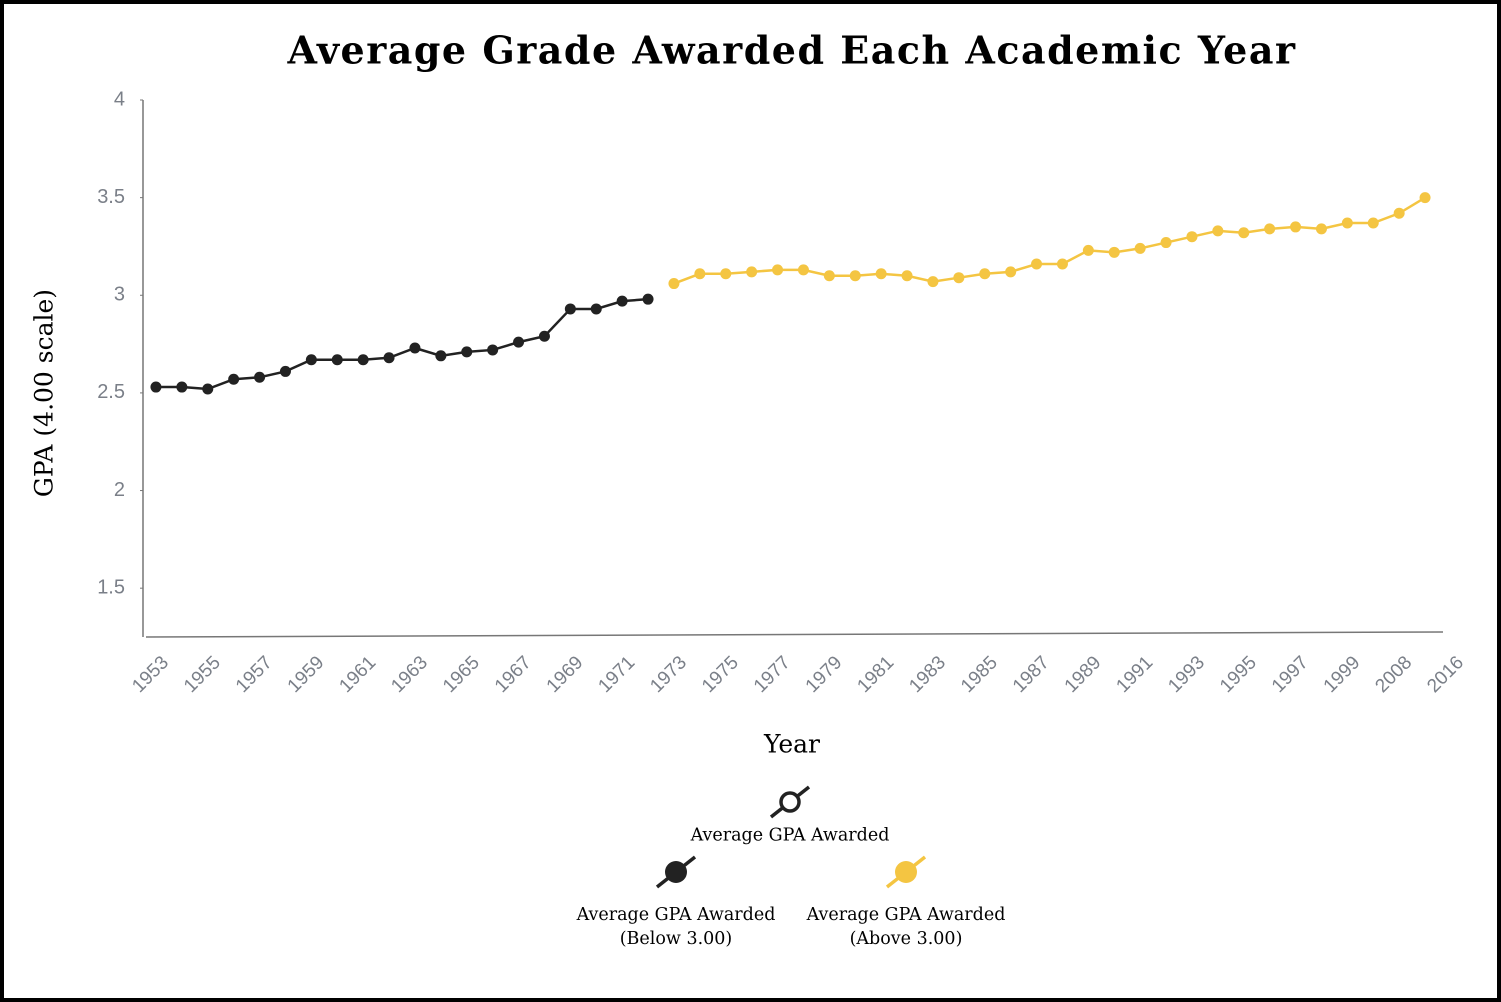 The width and height of the screenshot is (1501, 1002). Describe the element at coordinates (790, 836) in the screenshot. I see `legend-label: Average GPA Awarded` at that location.